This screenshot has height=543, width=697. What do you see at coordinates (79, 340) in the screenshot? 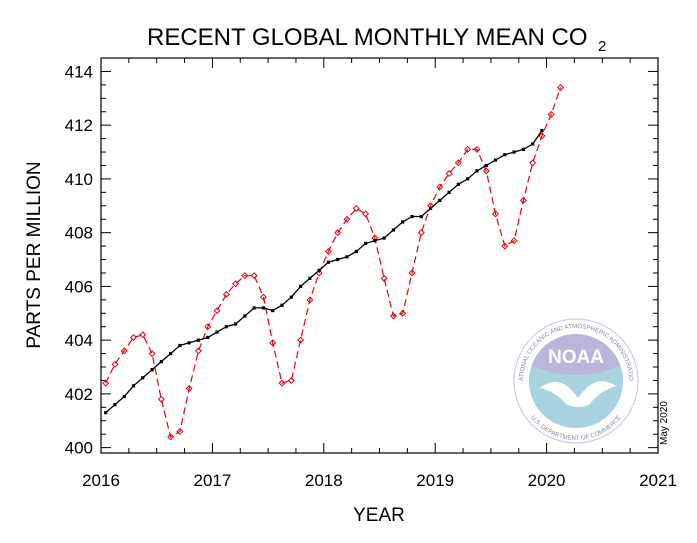
I see `y-tick-label: 404` at bounding box center [79, 340].